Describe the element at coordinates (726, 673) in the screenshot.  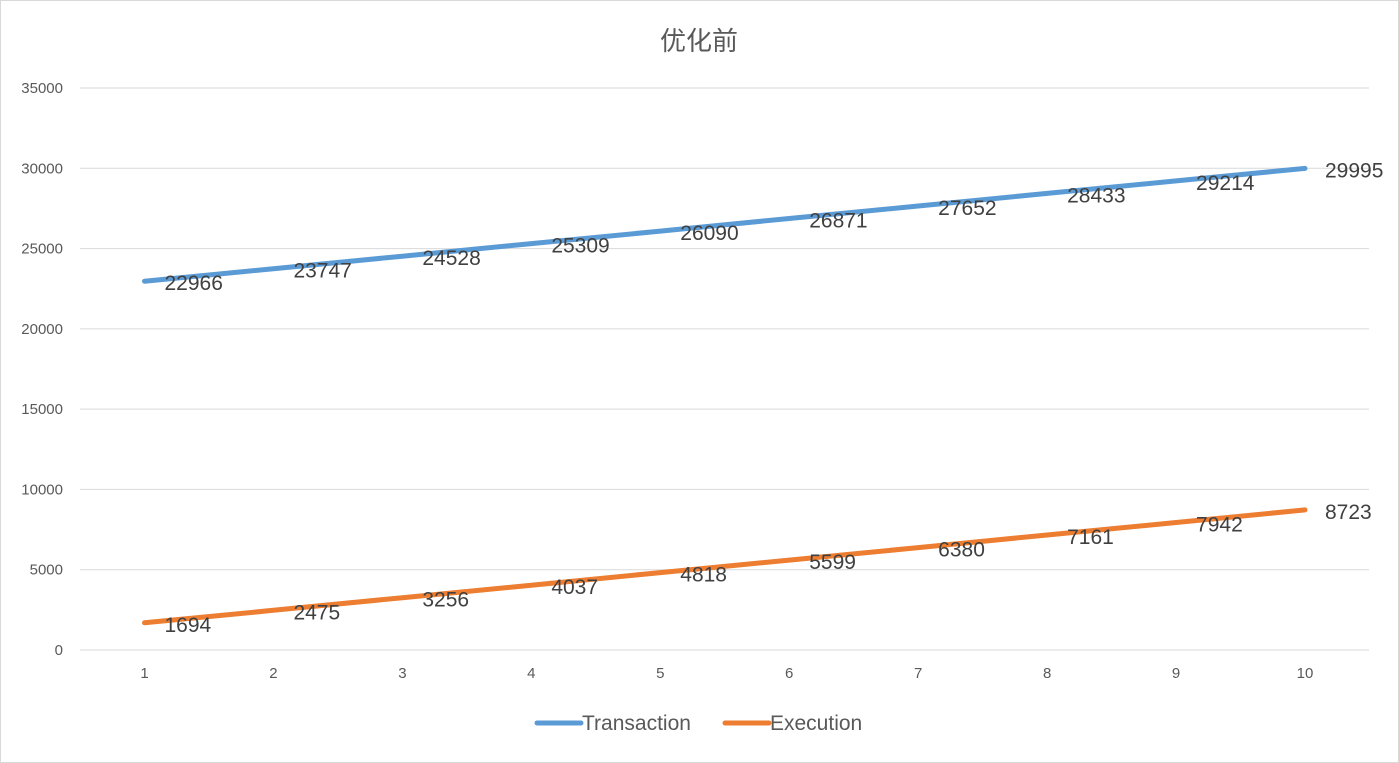
I see `x-axis: 1 2 3 4 5 6 7 8 9 10` at that location.